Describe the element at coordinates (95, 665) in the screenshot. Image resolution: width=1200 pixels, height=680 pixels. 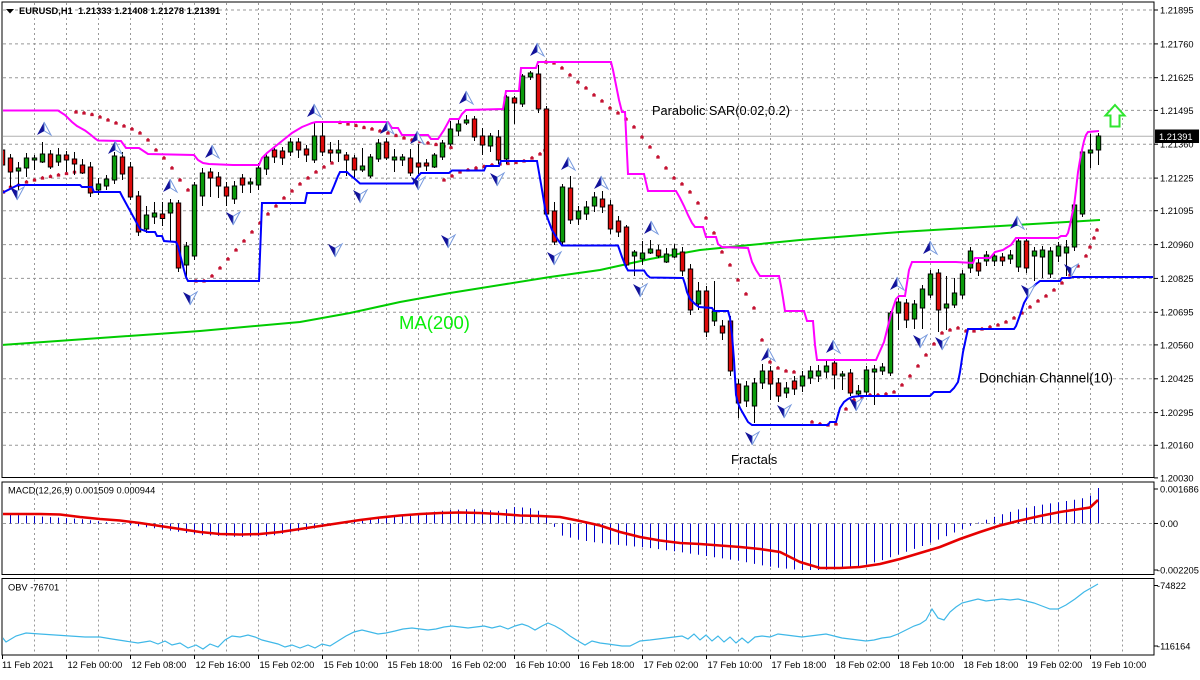
I see `svg-text: 12 Feb 00:00` at that location.